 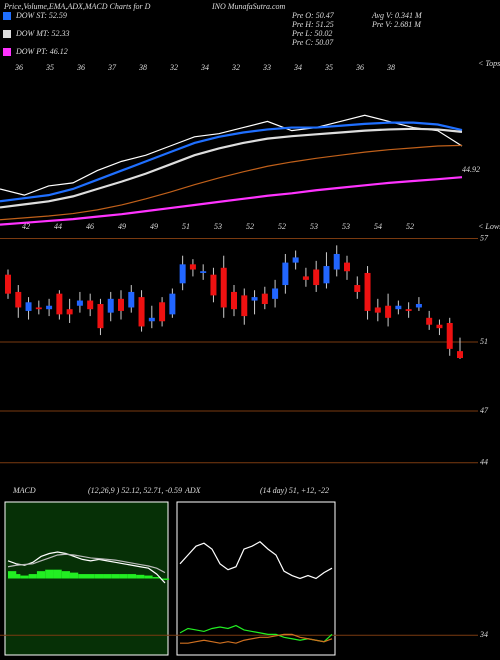 I want to click on panel-subtitle: (14 day) 51, +12, -22, so click(x=294, y=490).